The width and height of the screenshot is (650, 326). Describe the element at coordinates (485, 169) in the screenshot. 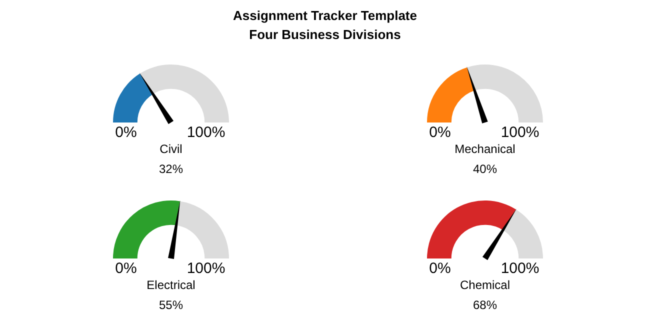

I see `text: 40%` at that location.